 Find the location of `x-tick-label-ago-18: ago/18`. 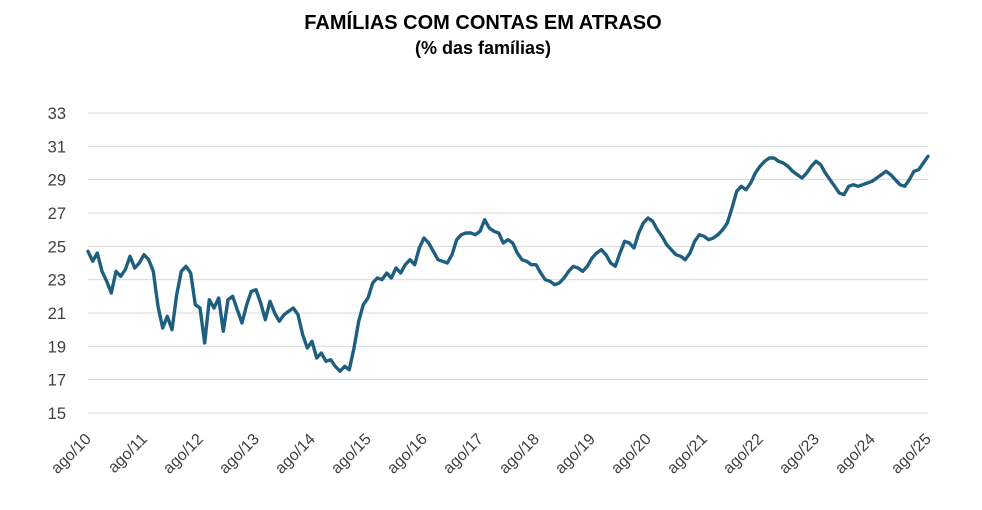

x-tick-label-ago-18: ago/18 is located at coordinates (519, 454).